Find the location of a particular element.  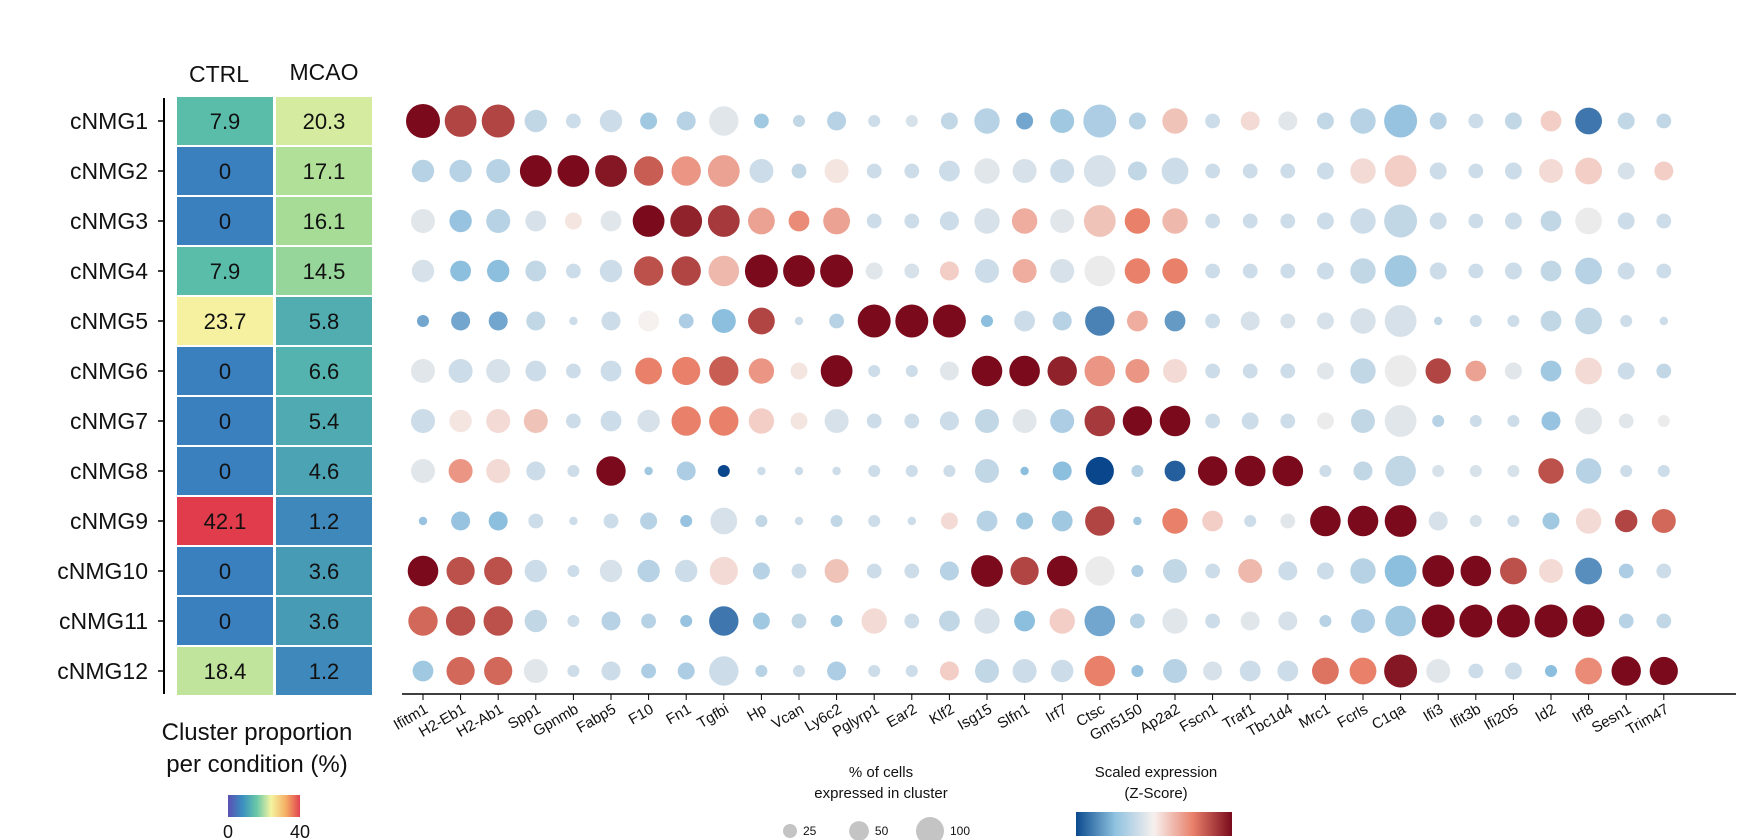

heatmap-cell-value: 3.6 is located at coordinates (324, 571).